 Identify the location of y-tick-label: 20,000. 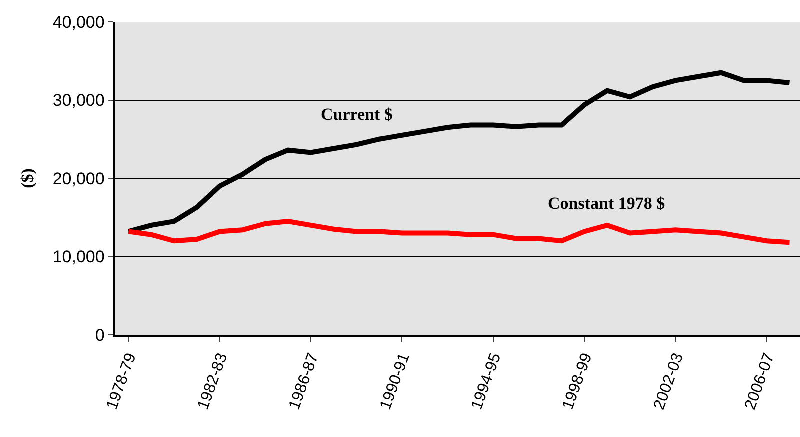
(78, 178).